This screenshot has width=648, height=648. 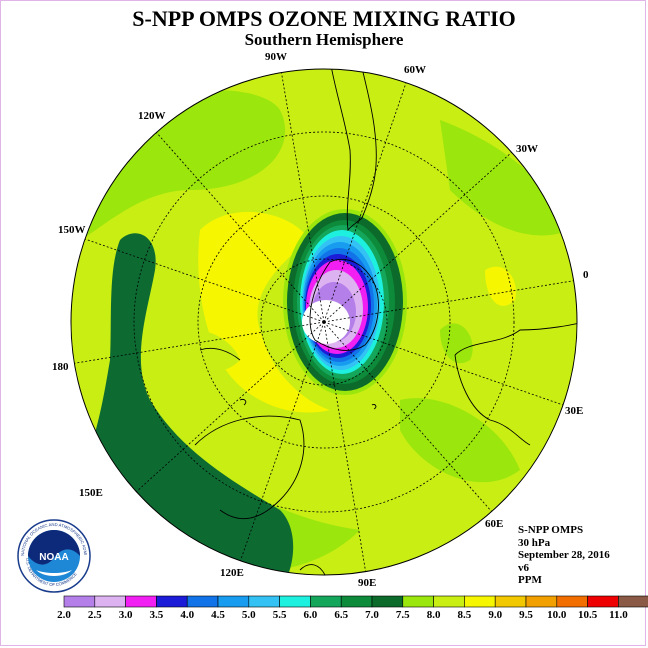 I want to click on page-subtitle: Southern Hemisphere, so click(x=324, y=39).